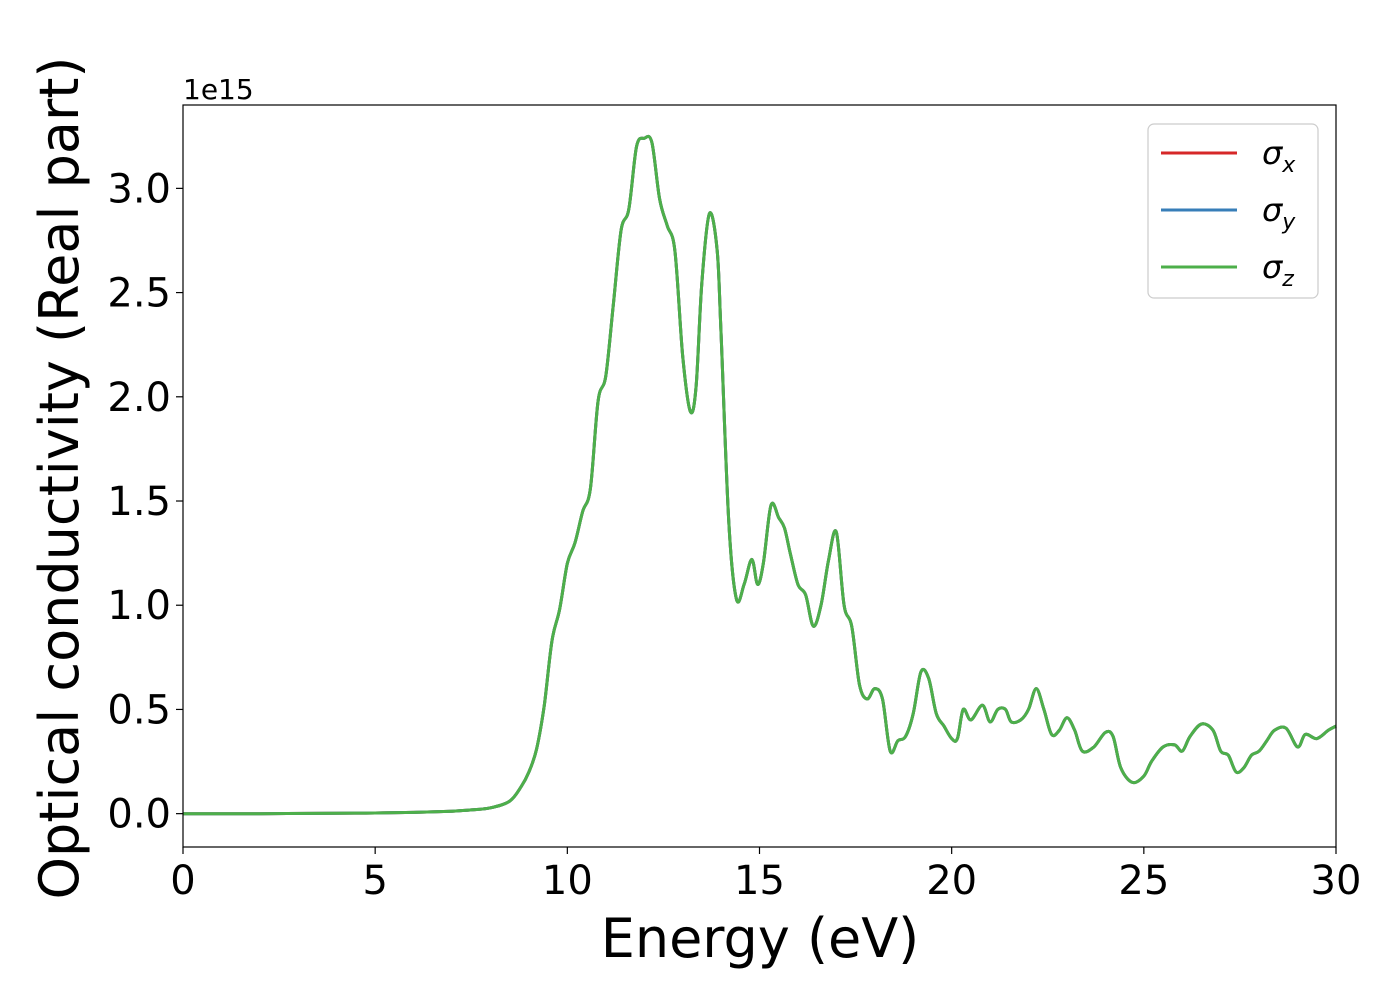  Describe the element at coordinates (59, 478) in the screenshot. I see `y-axis-title: Optical conductivity (Real part)` at that location.